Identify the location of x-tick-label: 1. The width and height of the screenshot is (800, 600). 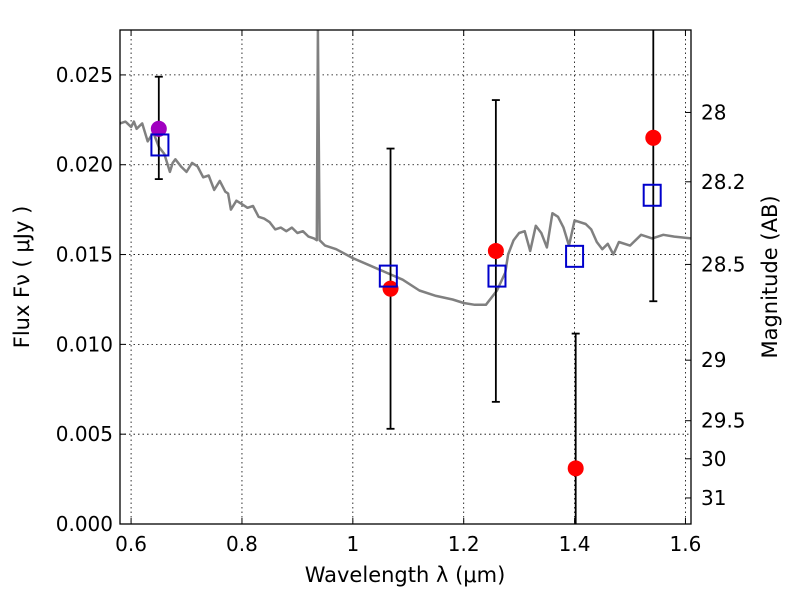
(352, 544).